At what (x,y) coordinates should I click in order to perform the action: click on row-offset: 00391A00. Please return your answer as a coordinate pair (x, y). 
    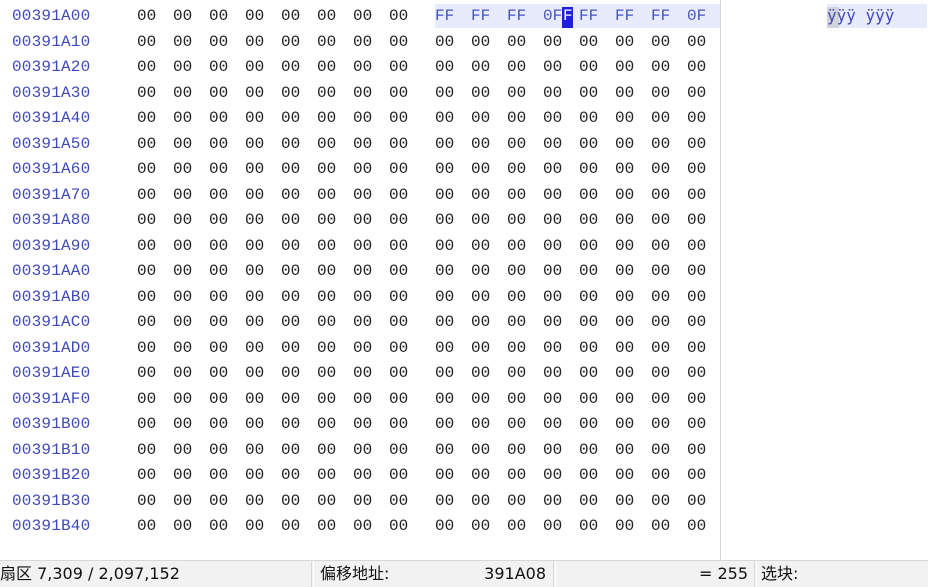
    Looking at the image, I should click on (51, 16).